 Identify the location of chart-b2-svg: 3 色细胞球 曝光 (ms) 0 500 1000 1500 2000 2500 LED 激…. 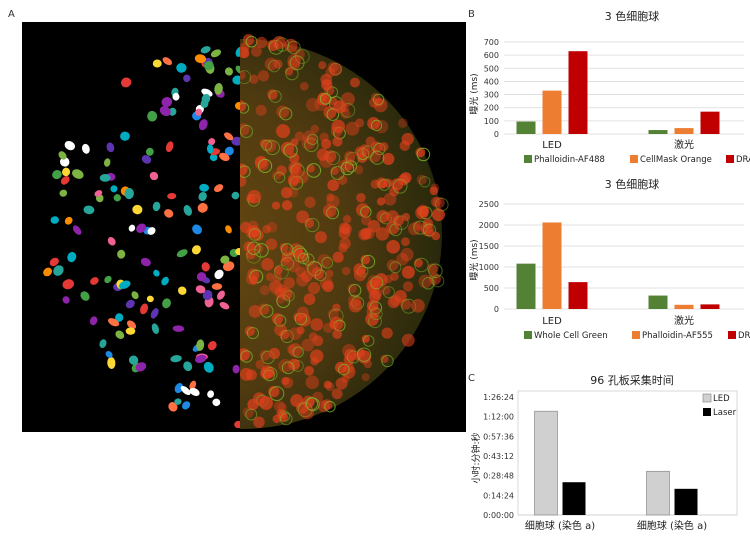
(609, 259).